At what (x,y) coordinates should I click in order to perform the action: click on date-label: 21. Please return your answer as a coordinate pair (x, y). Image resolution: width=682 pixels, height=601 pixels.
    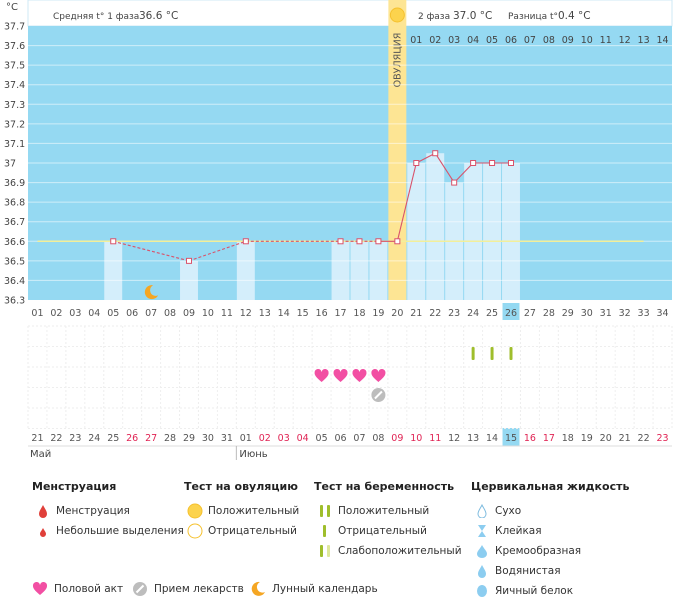
    Looking at the image, I should click on (37, 438).